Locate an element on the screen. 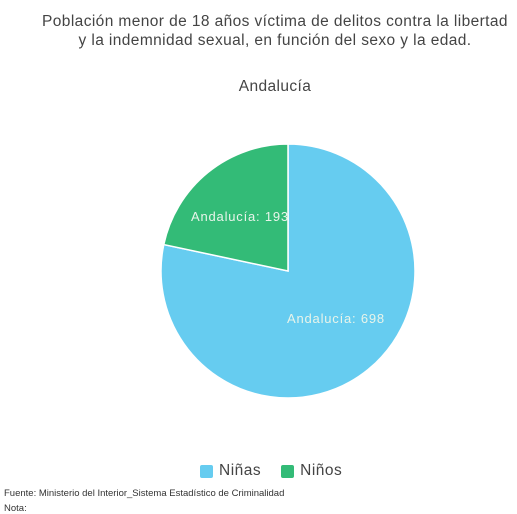 The image size is (517, 514). legend-item-ninos: Niños is located at coordinates (311, 471).